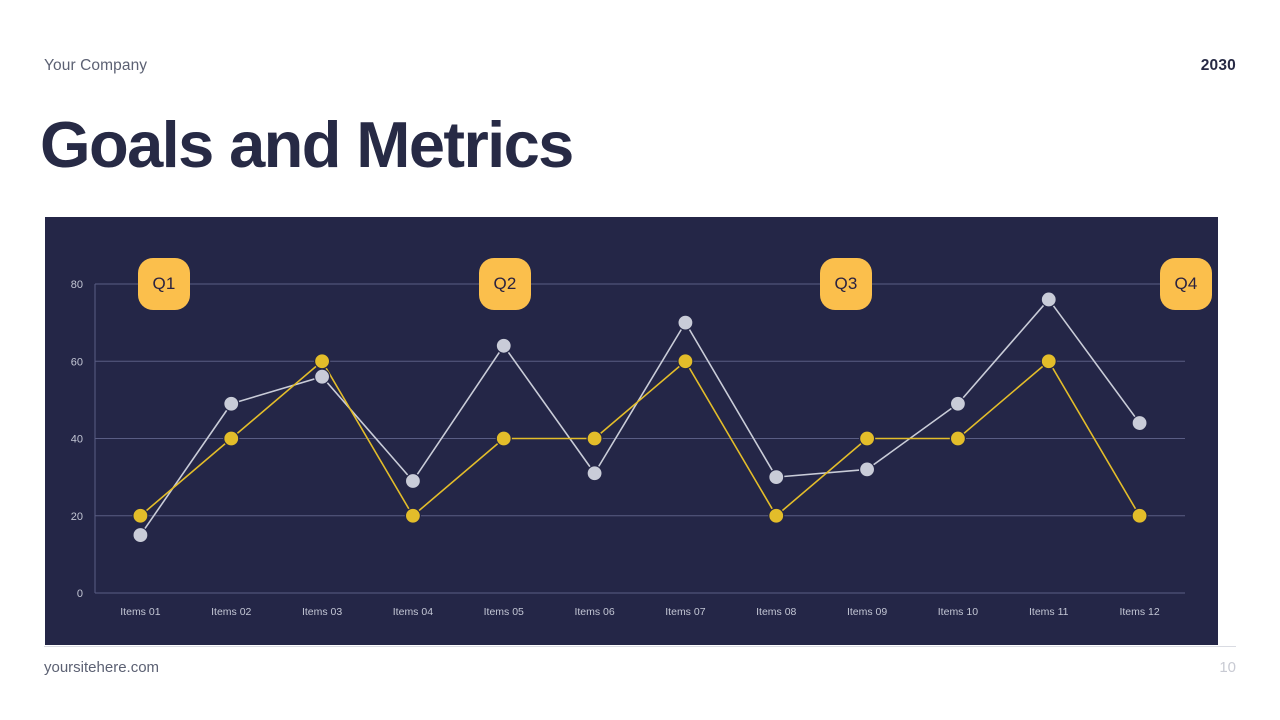 This screenshot has height=720, width=1280. I want to click on quarter-badge-label: Q2, so click(505, 283).